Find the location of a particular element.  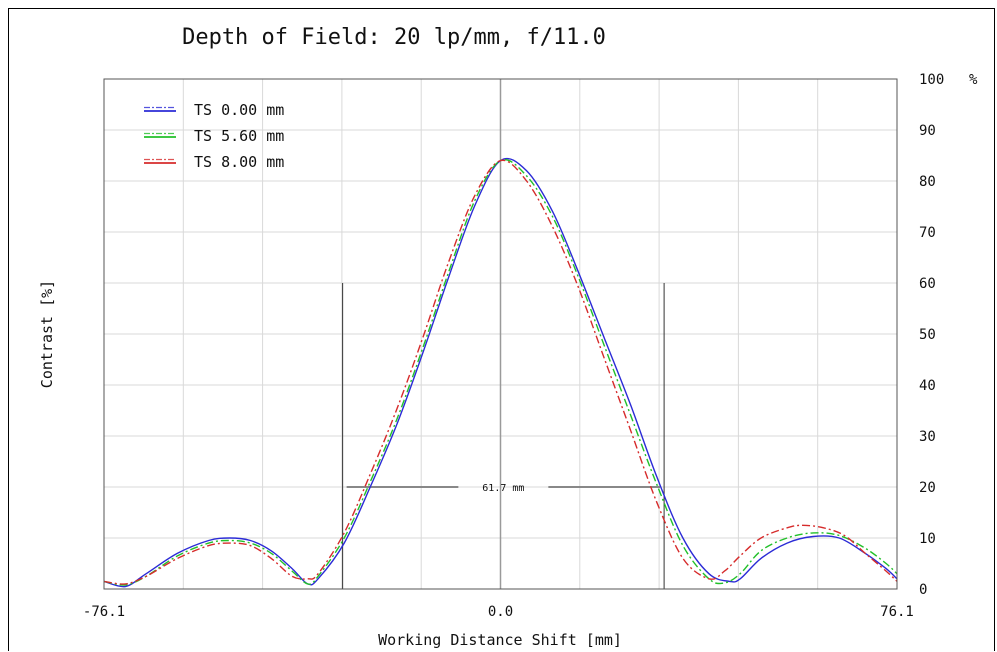

y-unit-label: % is located at coordinates (973, 80).